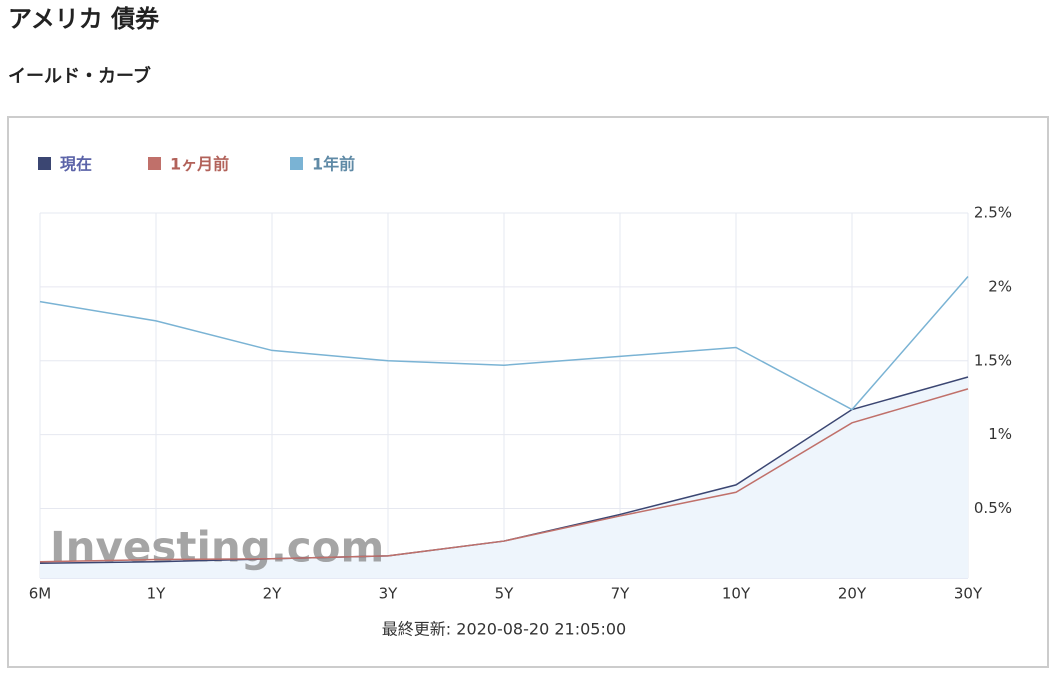 The image size is (1060, 678). What do you see at coordinates (993, 508) in the screenshot?
I see `y-tick-label: 0.5%` at bounding box center [993, 508].